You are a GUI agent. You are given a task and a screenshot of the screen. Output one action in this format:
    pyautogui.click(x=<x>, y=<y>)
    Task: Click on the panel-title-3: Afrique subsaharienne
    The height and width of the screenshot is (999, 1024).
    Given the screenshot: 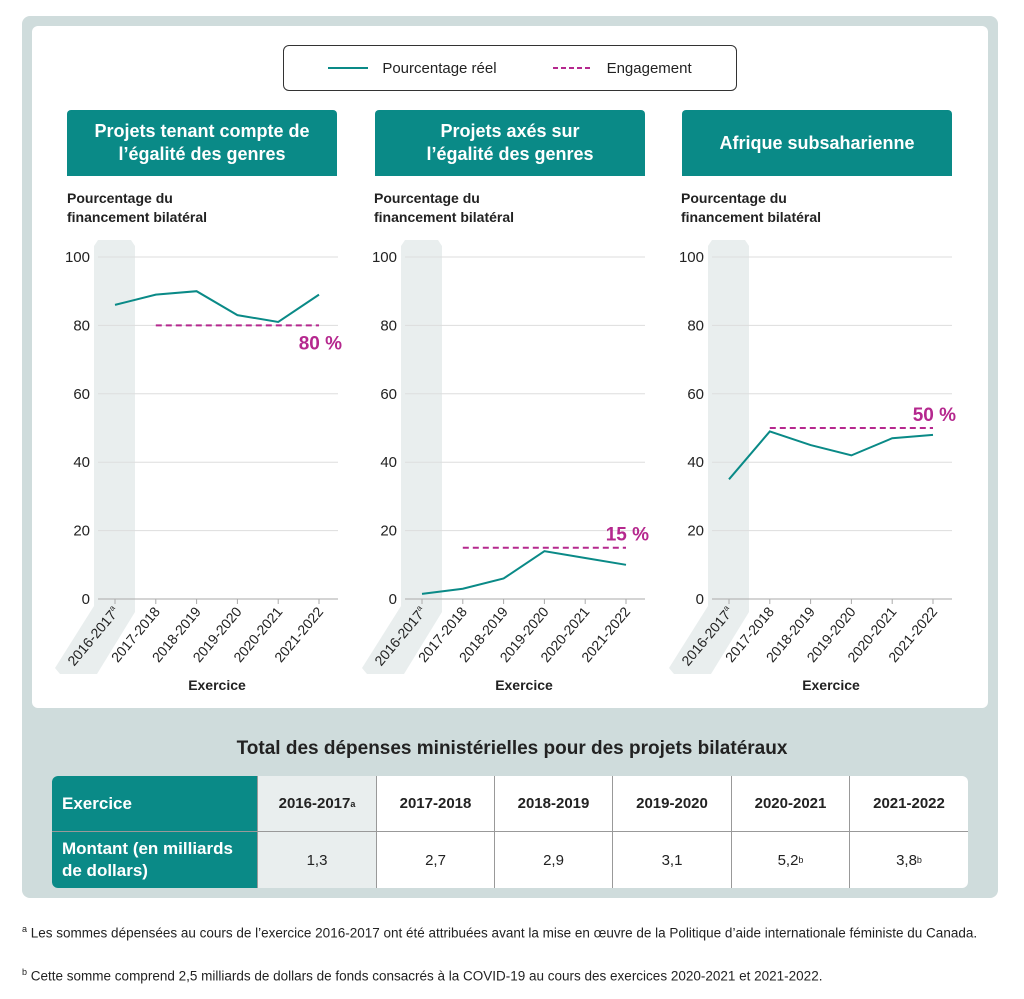 What is the action you would take?
    pyautogui.click(x=817, y=143)
    